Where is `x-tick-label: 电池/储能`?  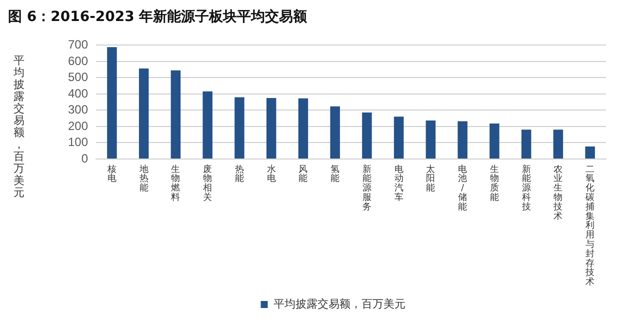
x-tick-label: 电池/储能 is located at coordinates (463, 188).